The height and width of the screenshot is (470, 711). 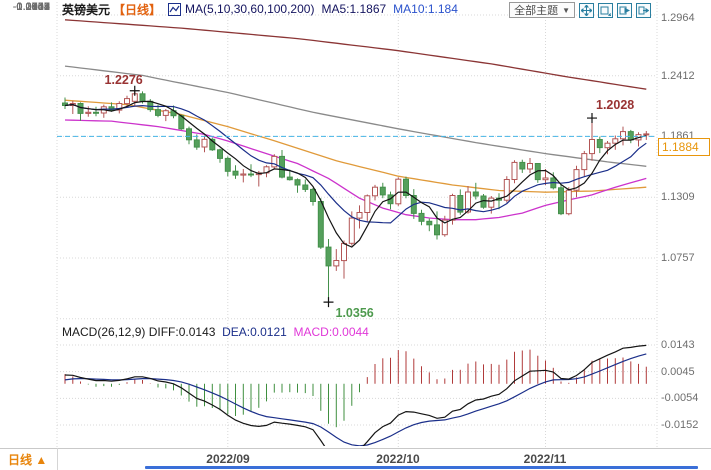 I want to click on macd-axis-right-tick: 0.0143, so click(x=678, y=345).